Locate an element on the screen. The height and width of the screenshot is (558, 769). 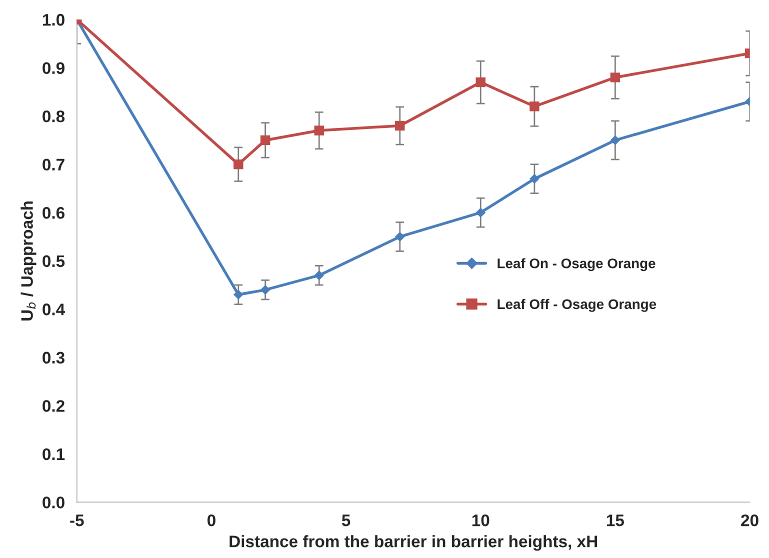
y-tick-label: 0.8 is located at coordinates (53, 116).